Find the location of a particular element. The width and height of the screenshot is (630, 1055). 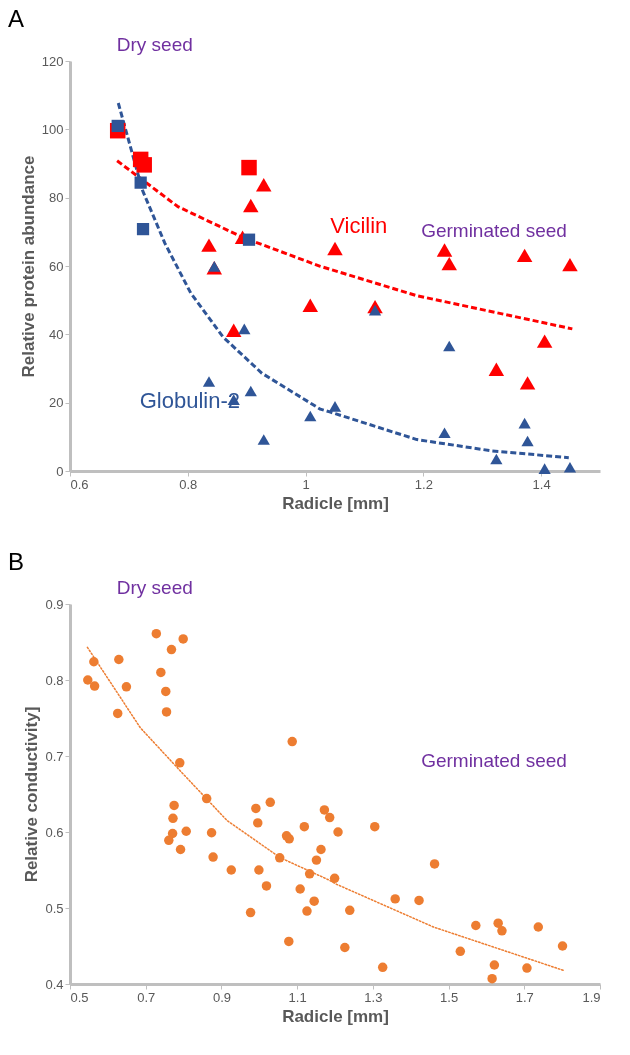

x-tick-label: 1.3 is located at coordinates (373, 997).